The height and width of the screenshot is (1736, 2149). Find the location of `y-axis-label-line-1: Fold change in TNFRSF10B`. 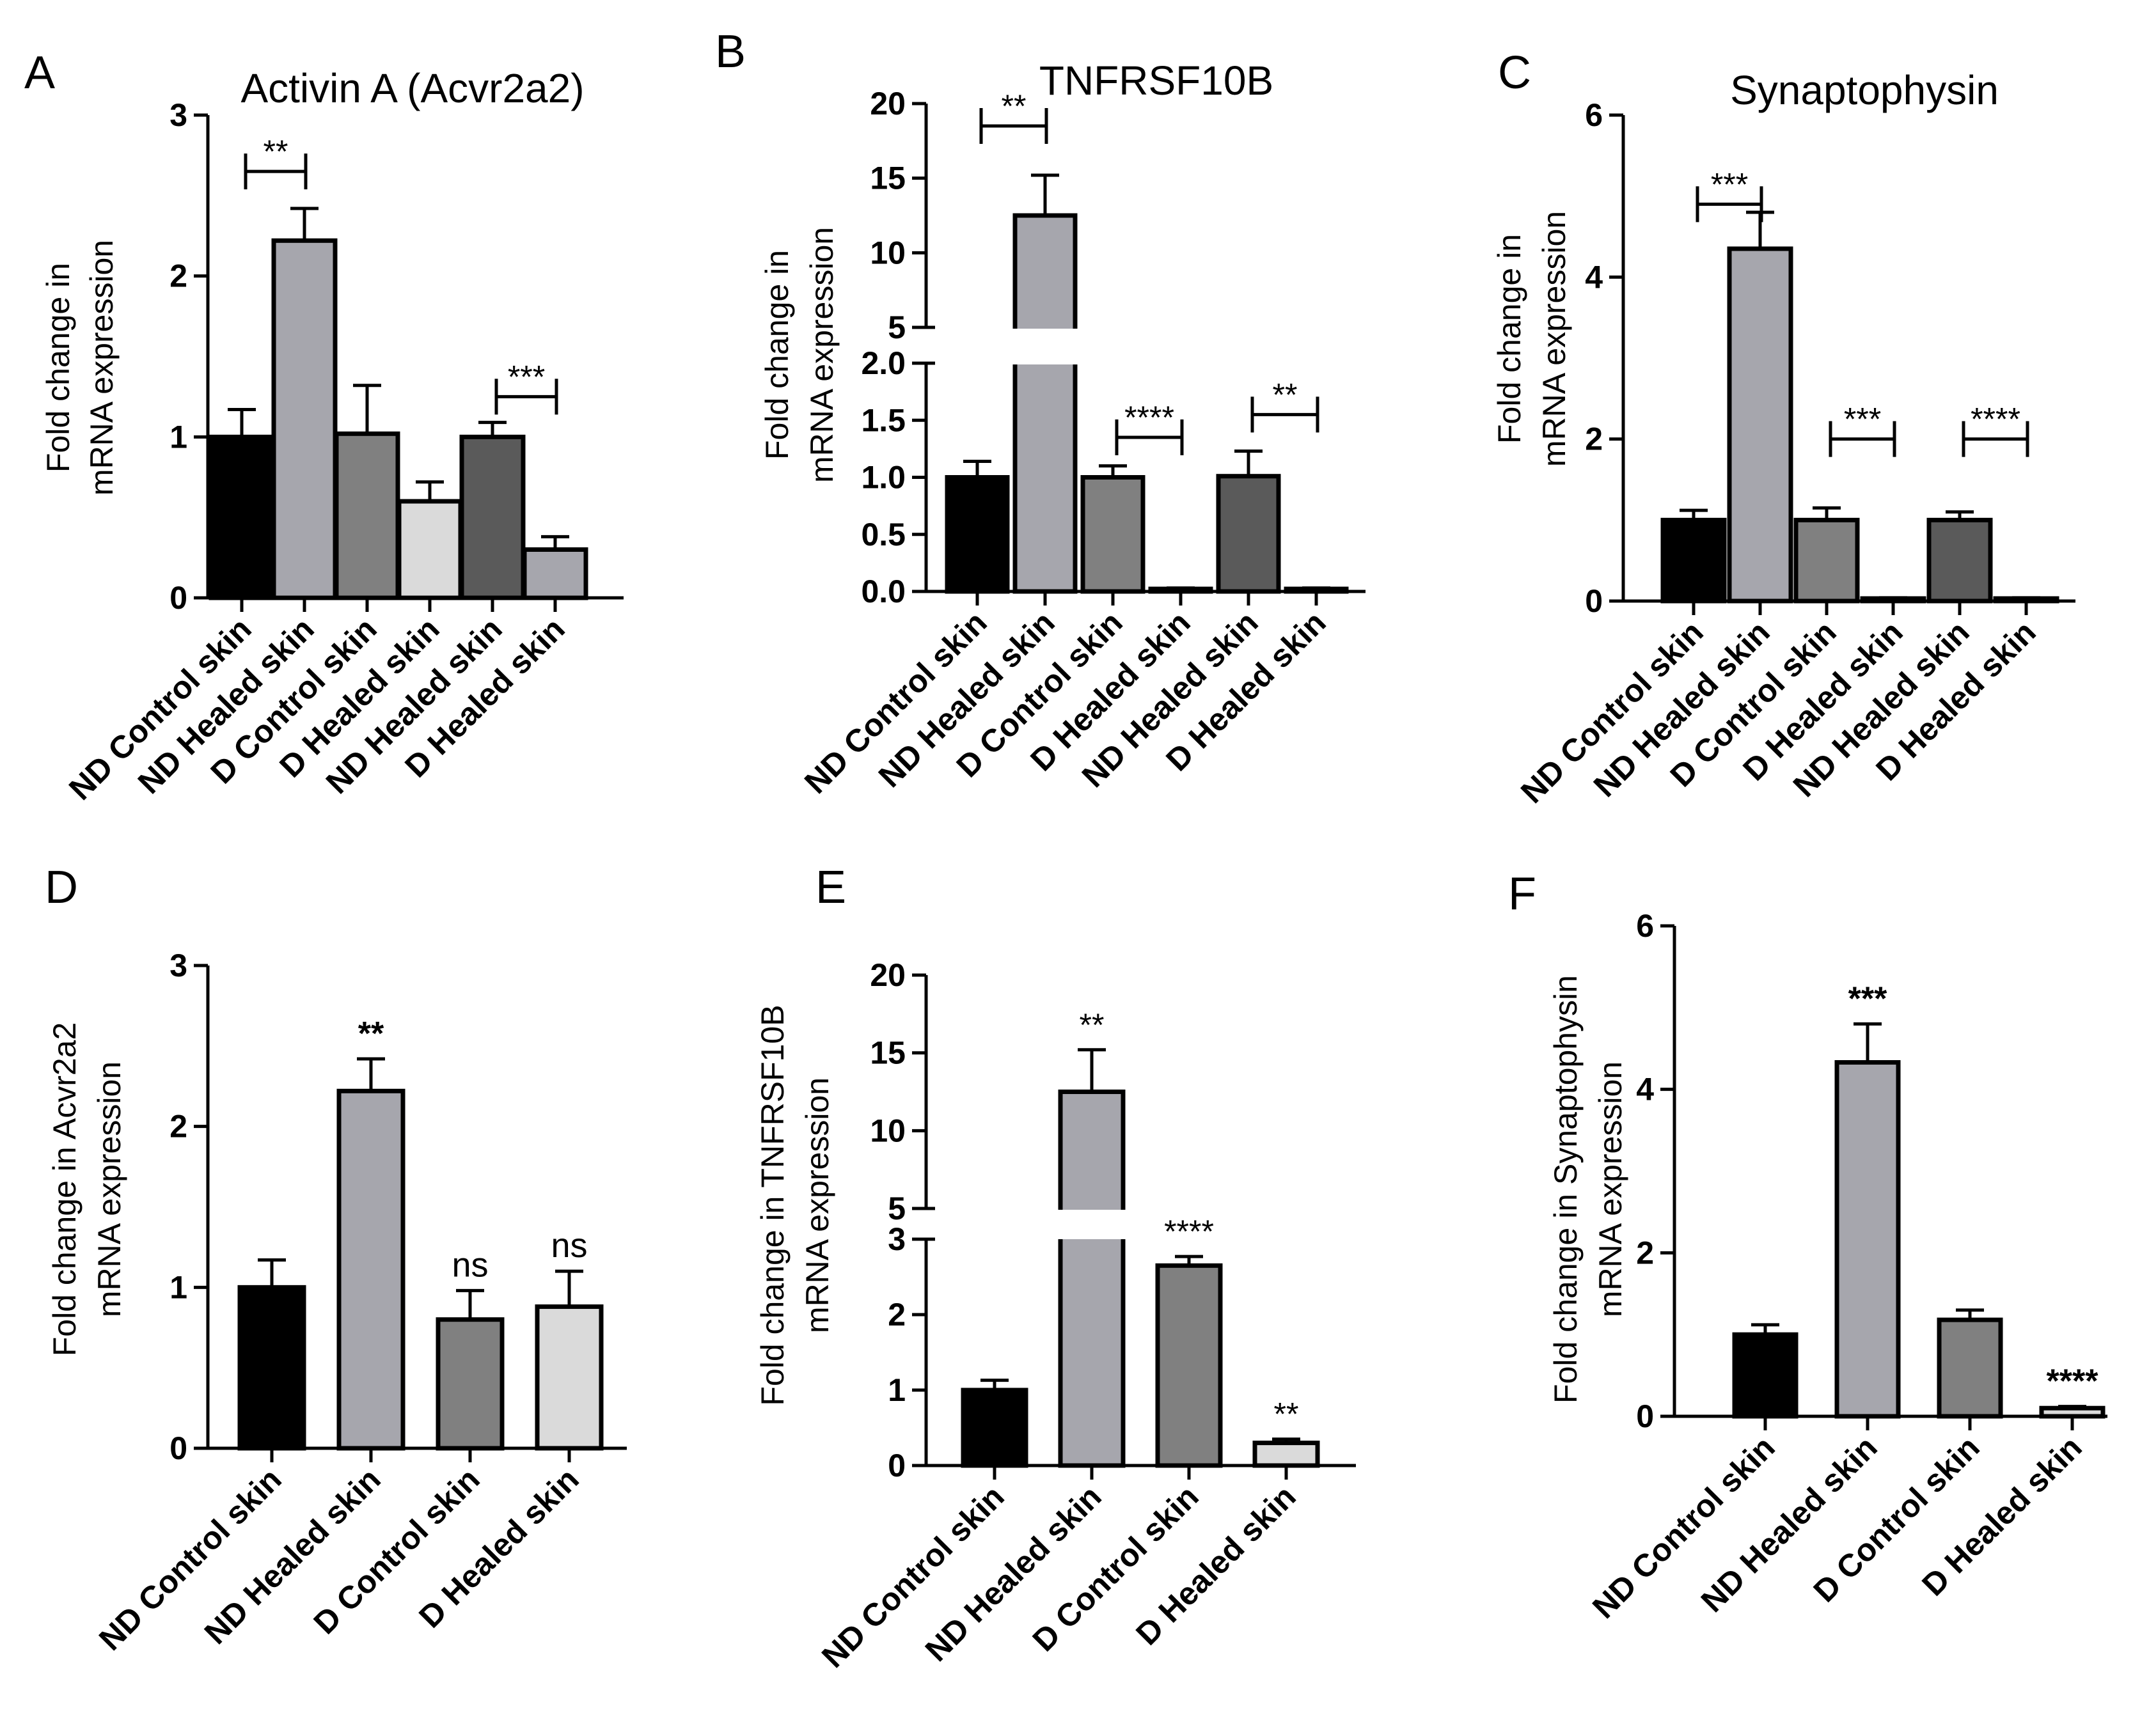

y-axis-label-line-1: Fold change in TNFRSF10B is located at coordinates (773, 1205).